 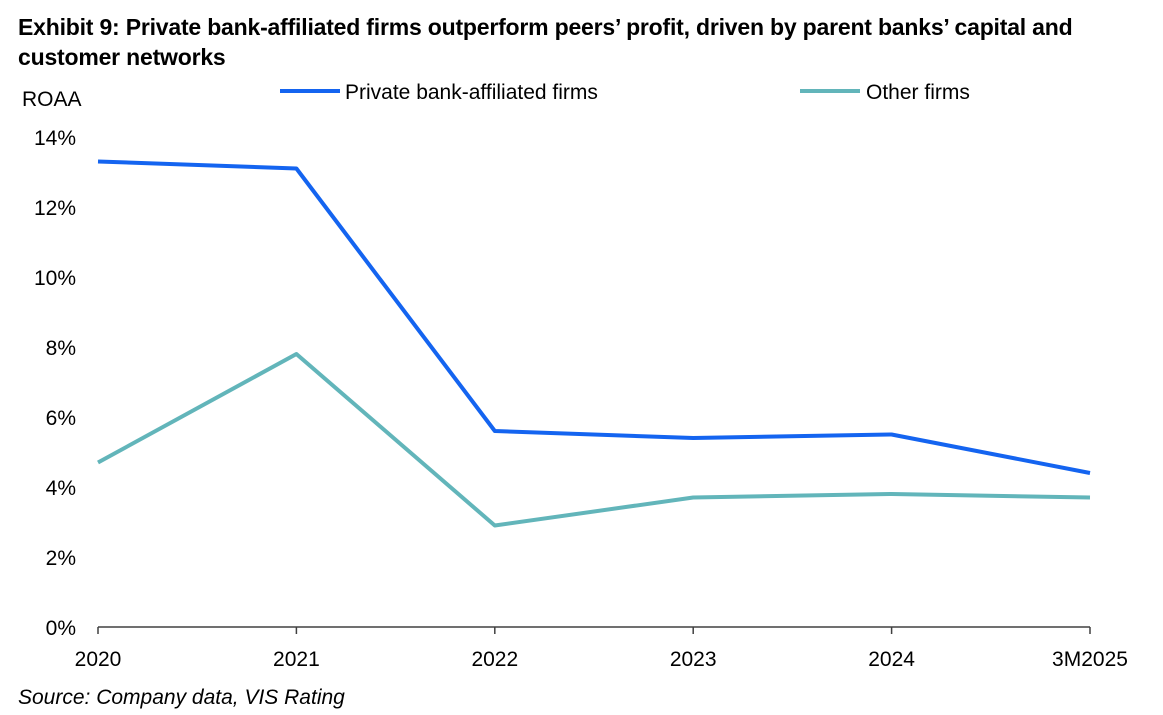 I want to click on y-tick-label: 6%, so click(x=61, y=418).